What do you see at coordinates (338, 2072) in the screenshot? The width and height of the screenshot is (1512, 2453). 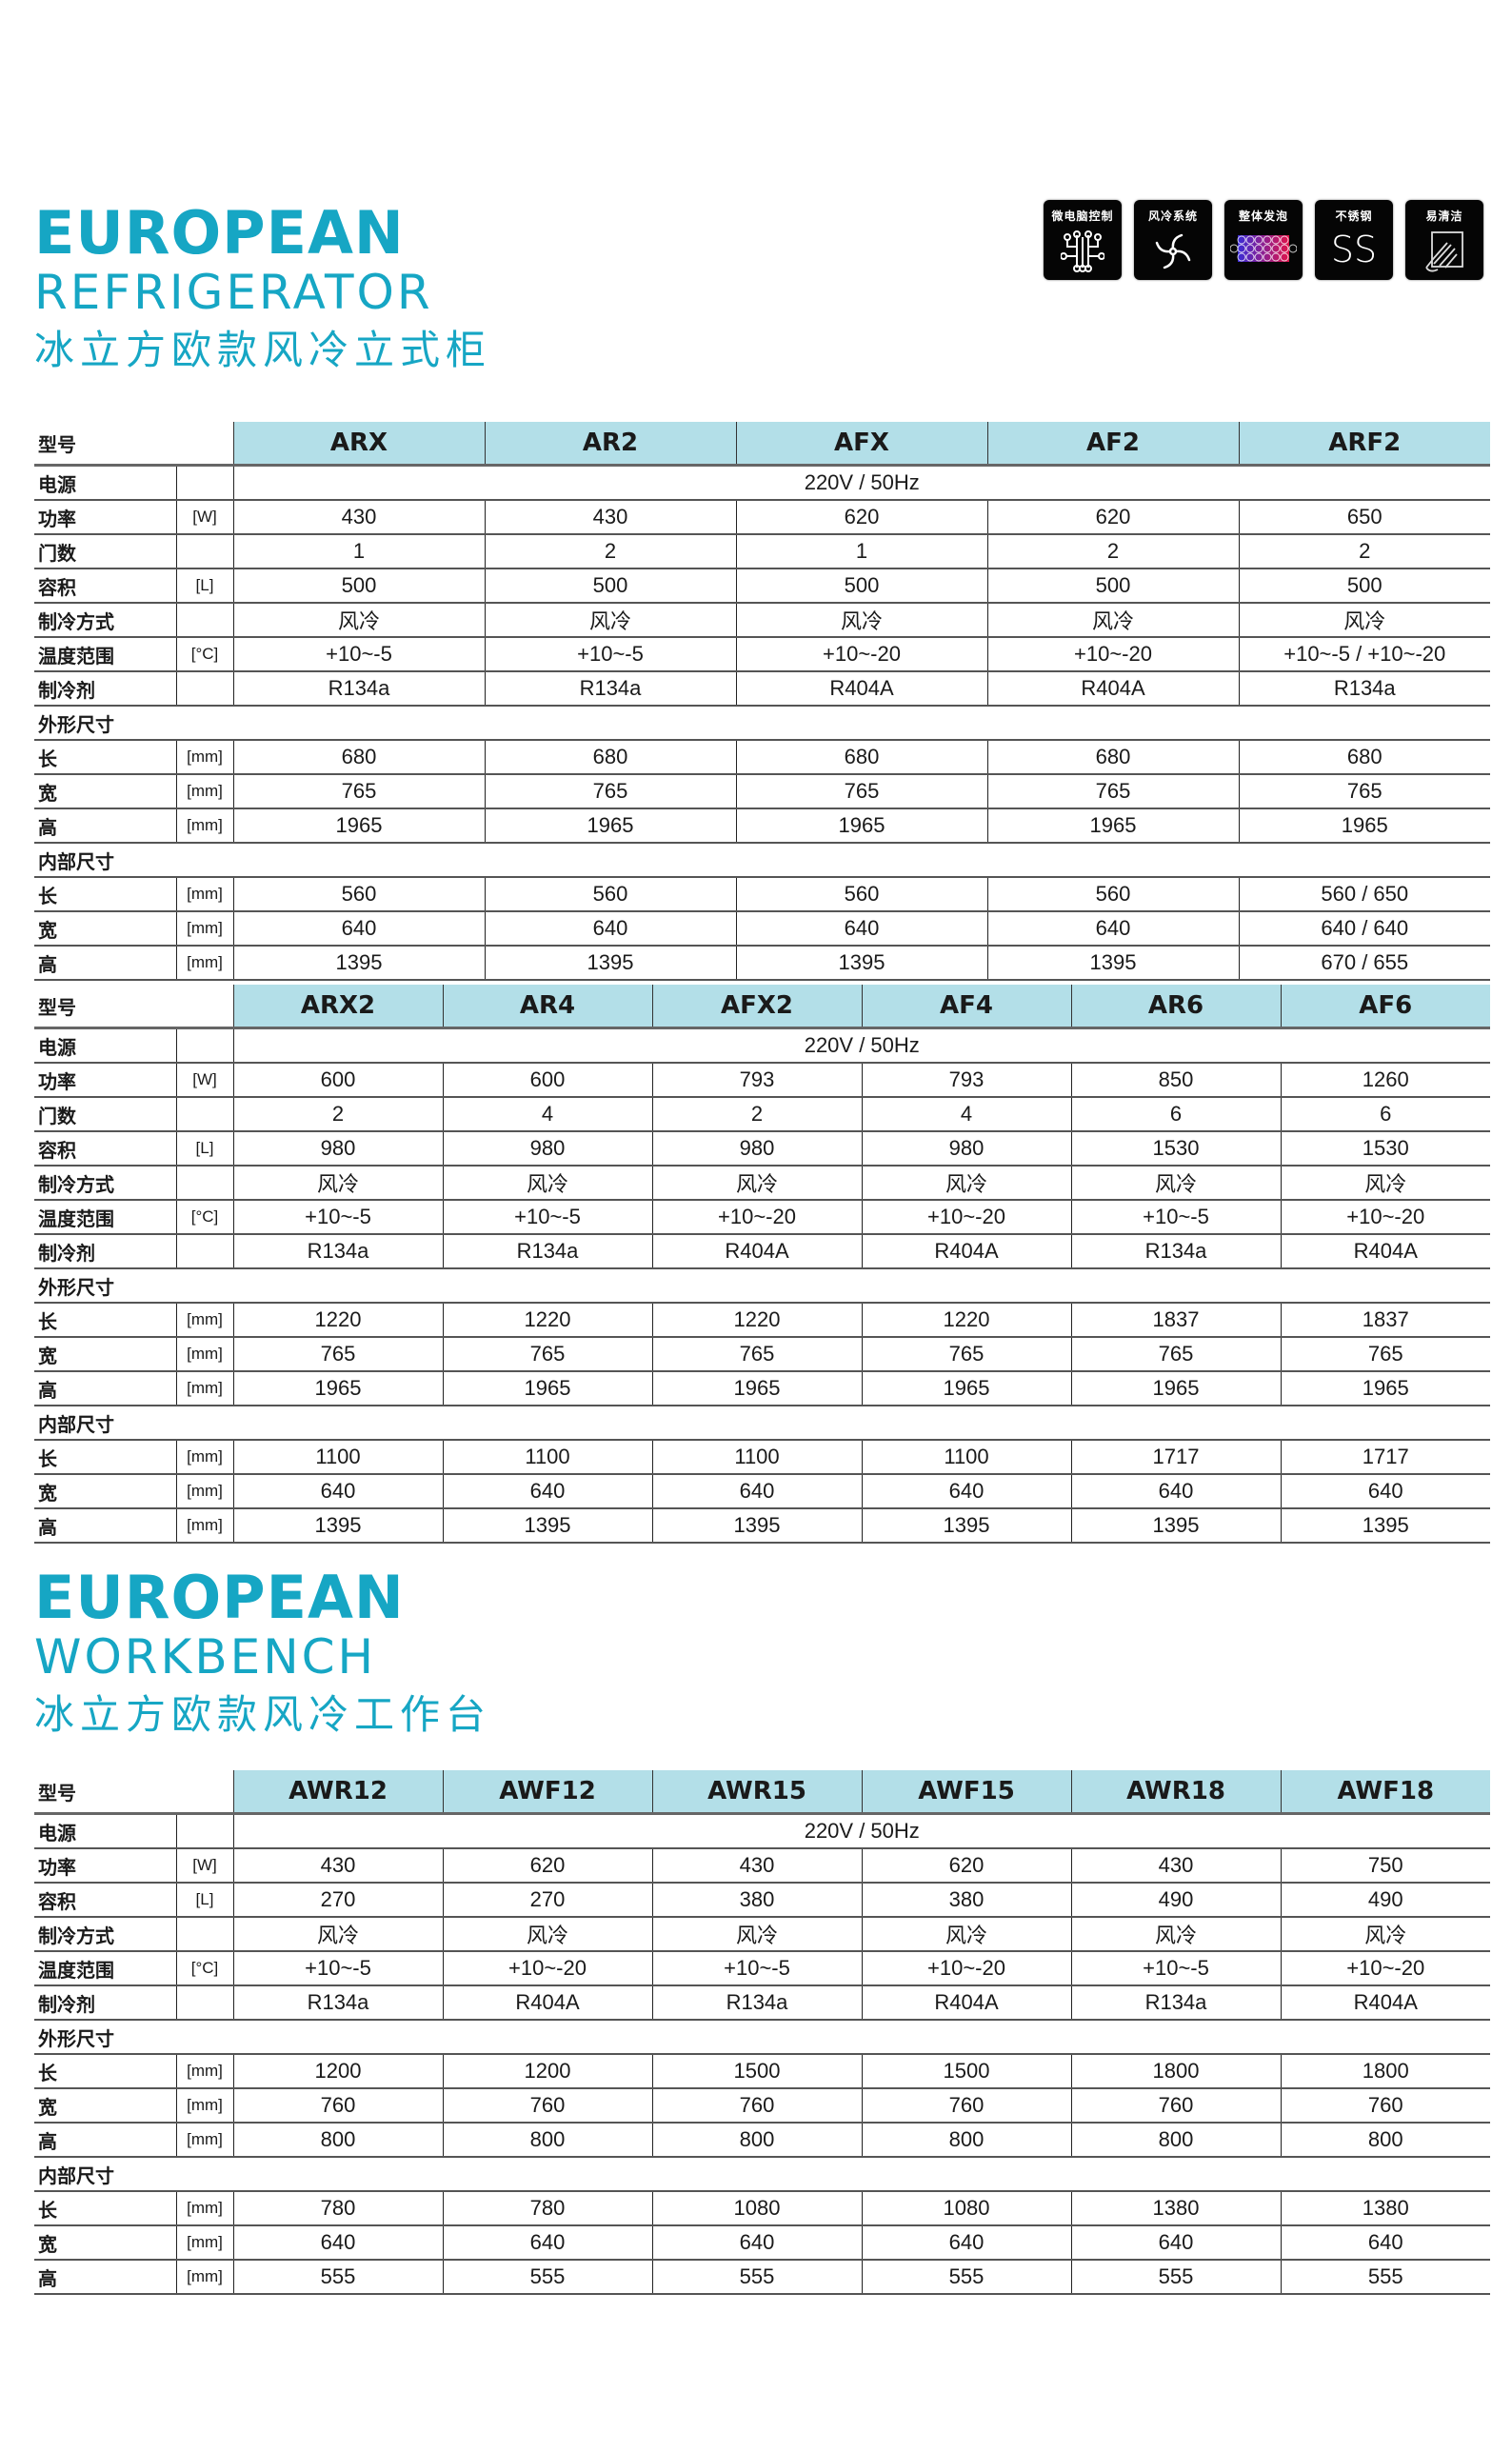 I see `value-cell: 1200` at bounding box center [338, 2072].